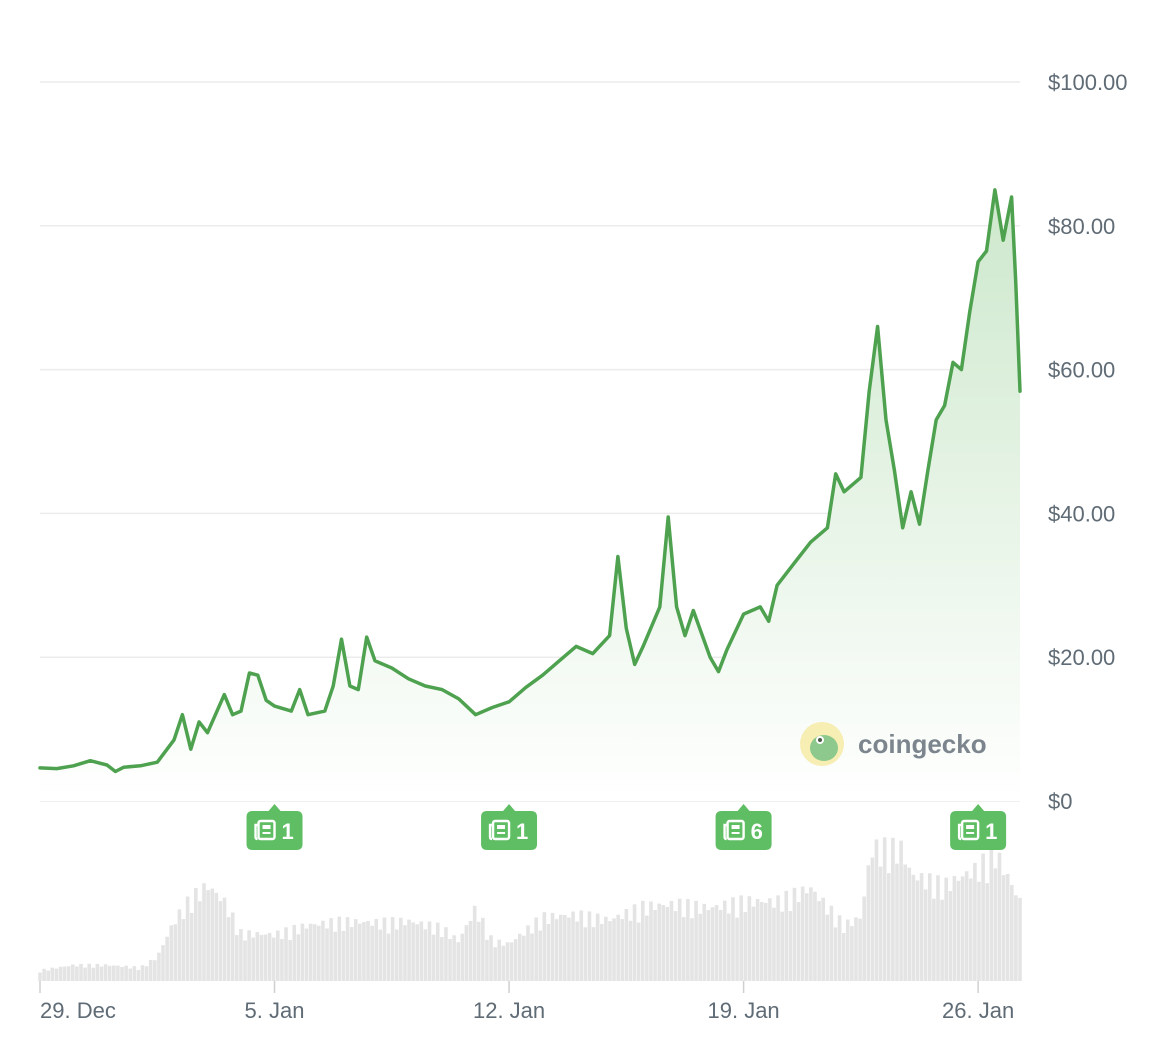 Image resolution: width=1162 pixels, height=1046 pixels. What do you see at coordinates (744, 1010) in the screenshot?
I see `x-tick-label: 19. Jan` at bounding box center [744, 1010].